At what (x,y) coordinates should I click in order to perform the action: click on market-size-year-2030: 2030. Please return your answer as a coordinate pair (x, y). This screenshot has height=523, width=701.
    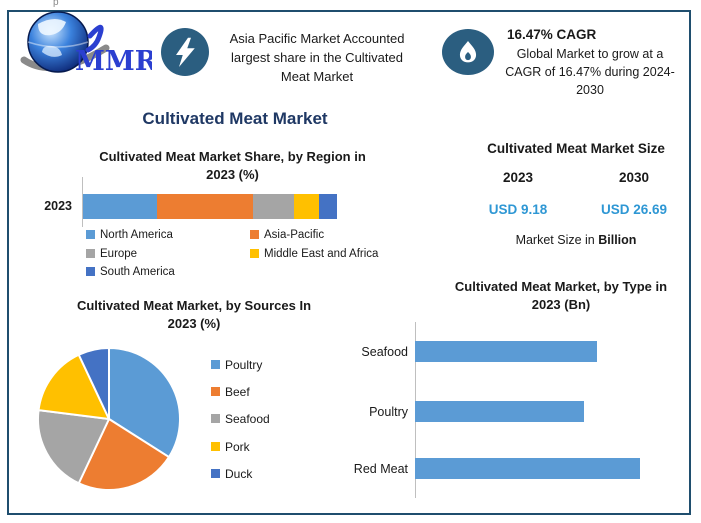
    Looking at the image, I should click on (634, 177).